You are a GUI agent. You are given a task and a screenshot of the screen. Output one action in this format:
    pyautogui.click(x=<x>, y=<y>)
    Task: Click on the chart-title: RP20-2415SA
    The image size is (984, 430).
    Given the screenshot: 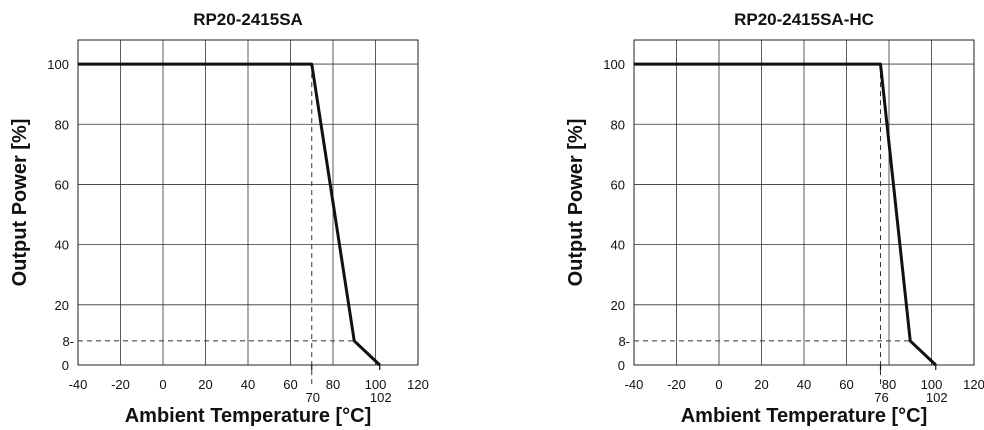 What is the action you would take?
    pyautogui.click(x=248, y=19)
    